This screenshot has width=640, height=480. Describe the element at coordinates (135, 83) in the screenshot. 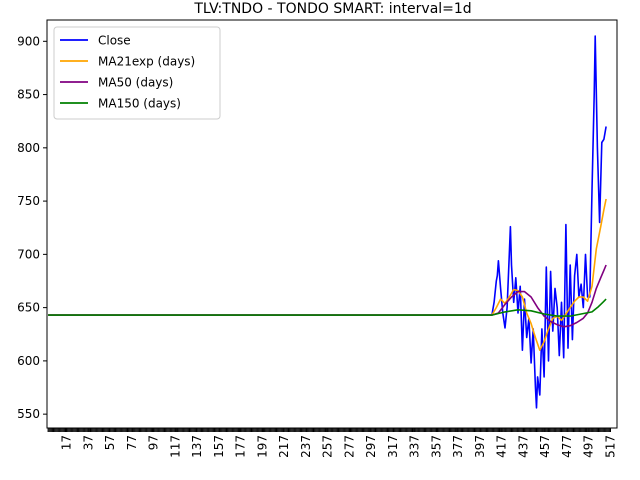

I see `legend-label: MA50 (days)` at that location.